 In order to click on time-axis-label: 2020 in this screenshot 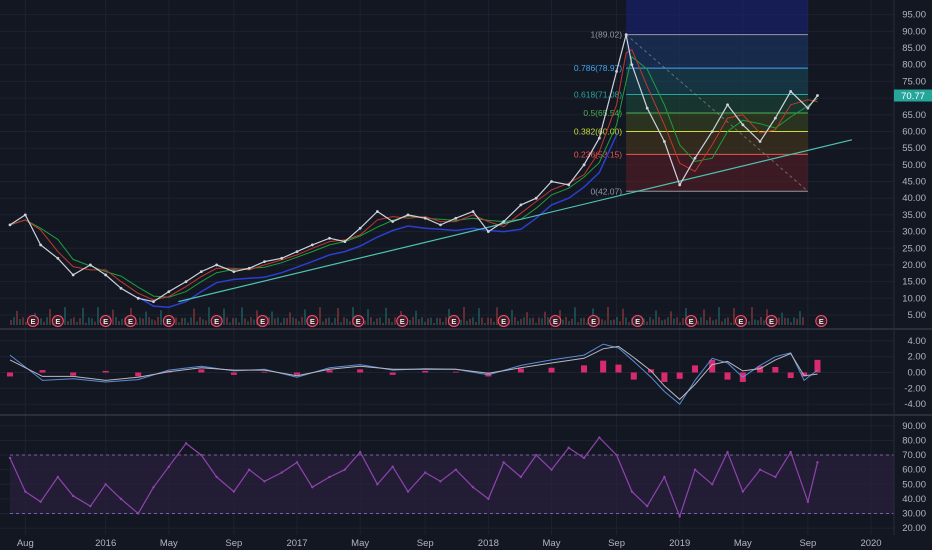, I will do `click(870, 543)`.